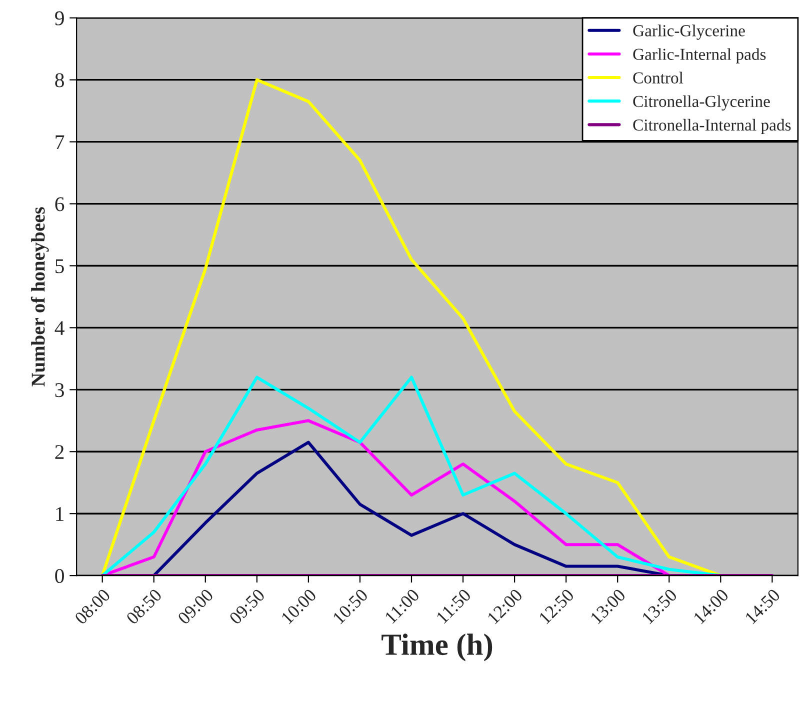 Image resolution: width=806 pixels, height=715 pixels. What do you see at coordinates (59, 18) in the screenshot?
I see `y-tick-label: 9` at bounding box center [59, 18].